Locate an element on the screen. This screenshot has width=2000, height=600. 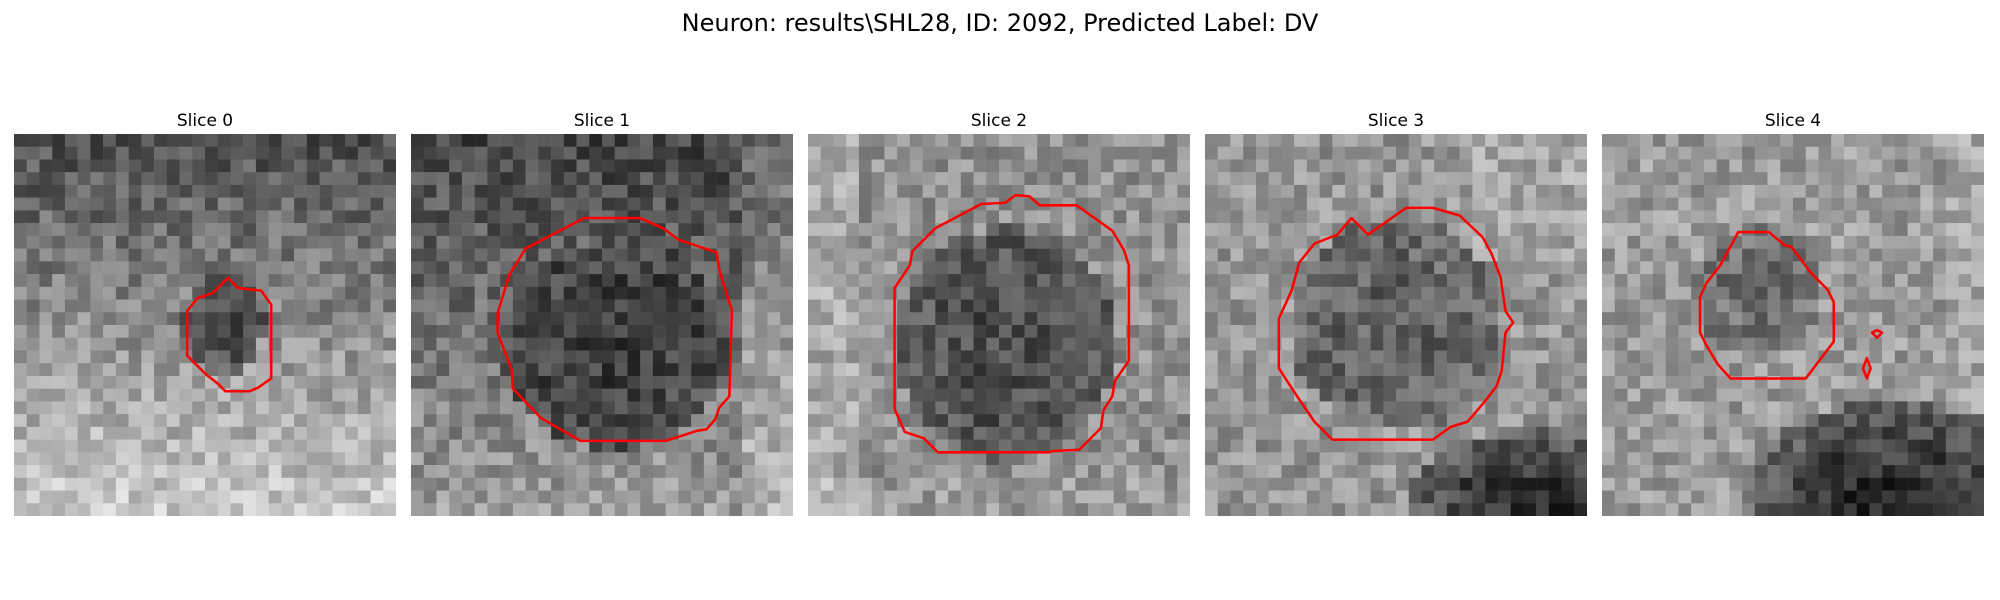
slice-panel-4: Slice 4 is located at coordinates (1793, 312).